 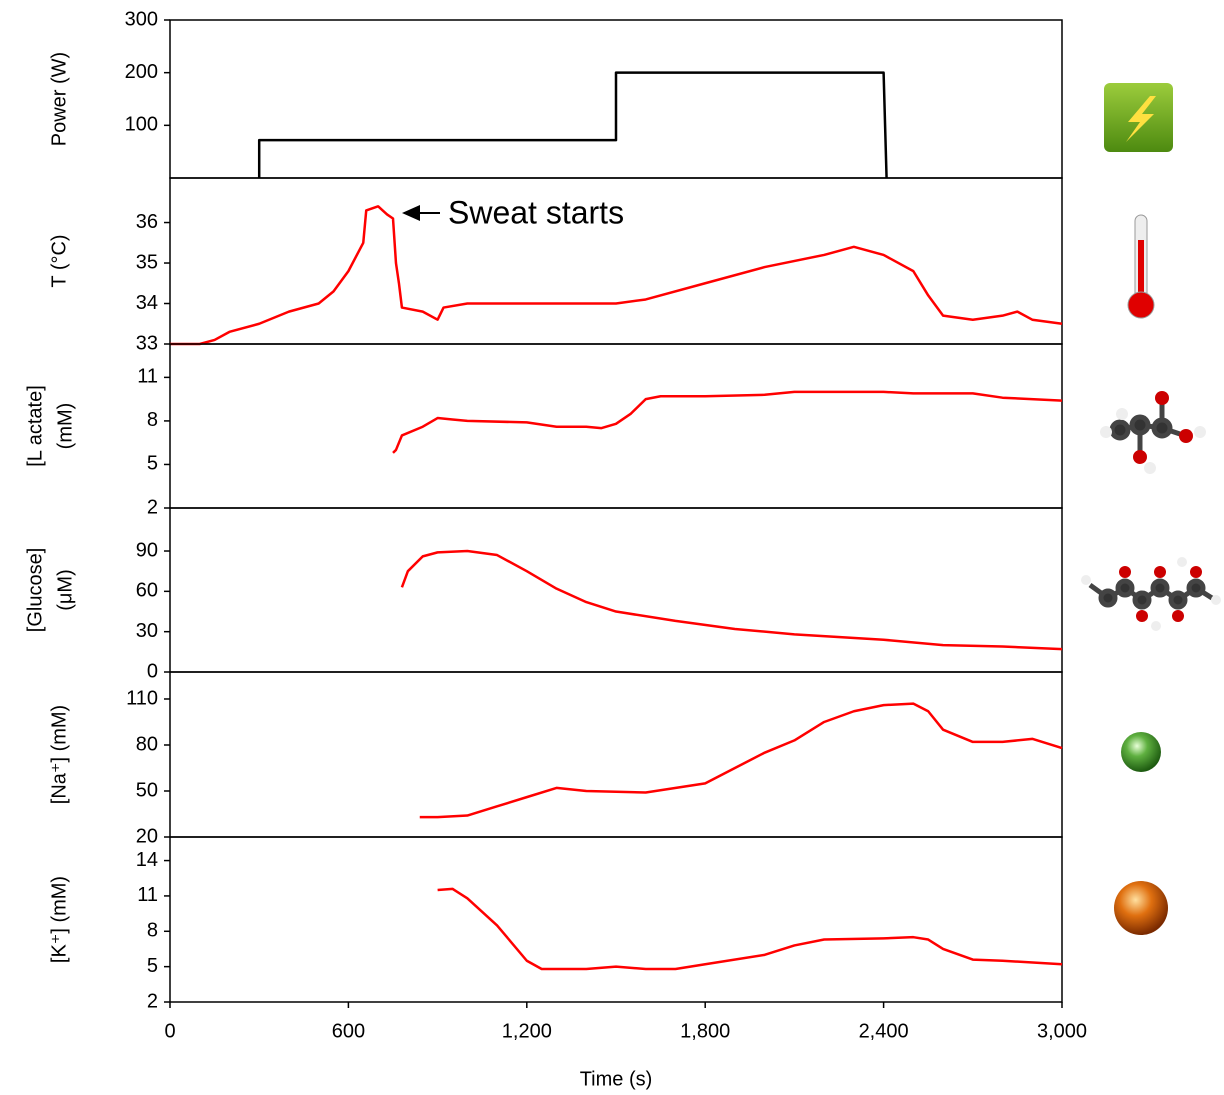 I want to click on y-axis-title: [L actate], so click(x=35, y=426).